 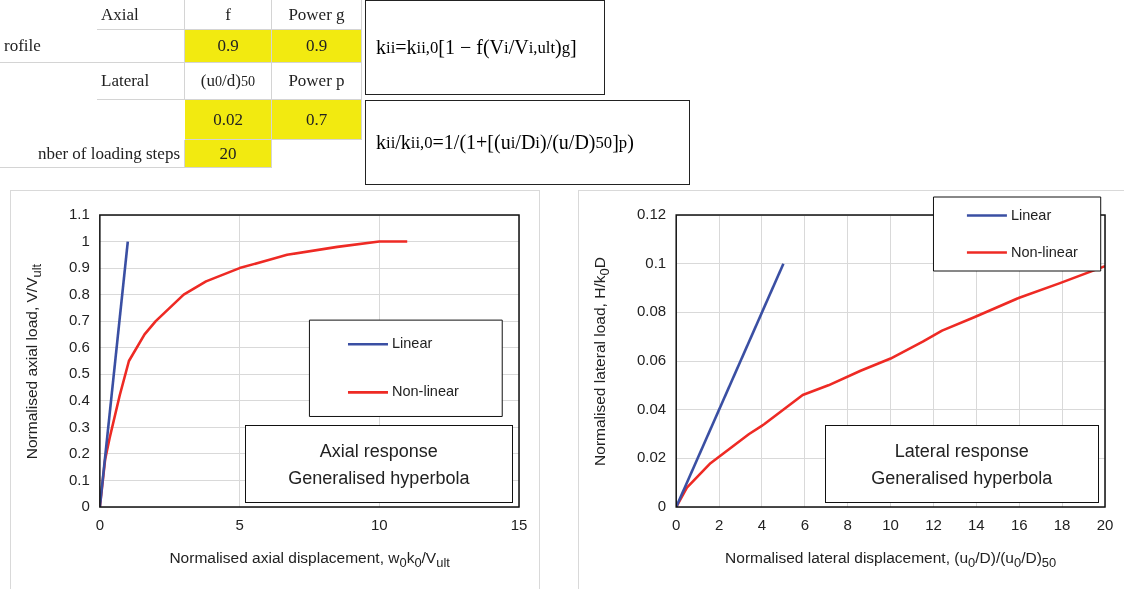 I want to click on annotation: Lateral response, so click(x=961, y=451).